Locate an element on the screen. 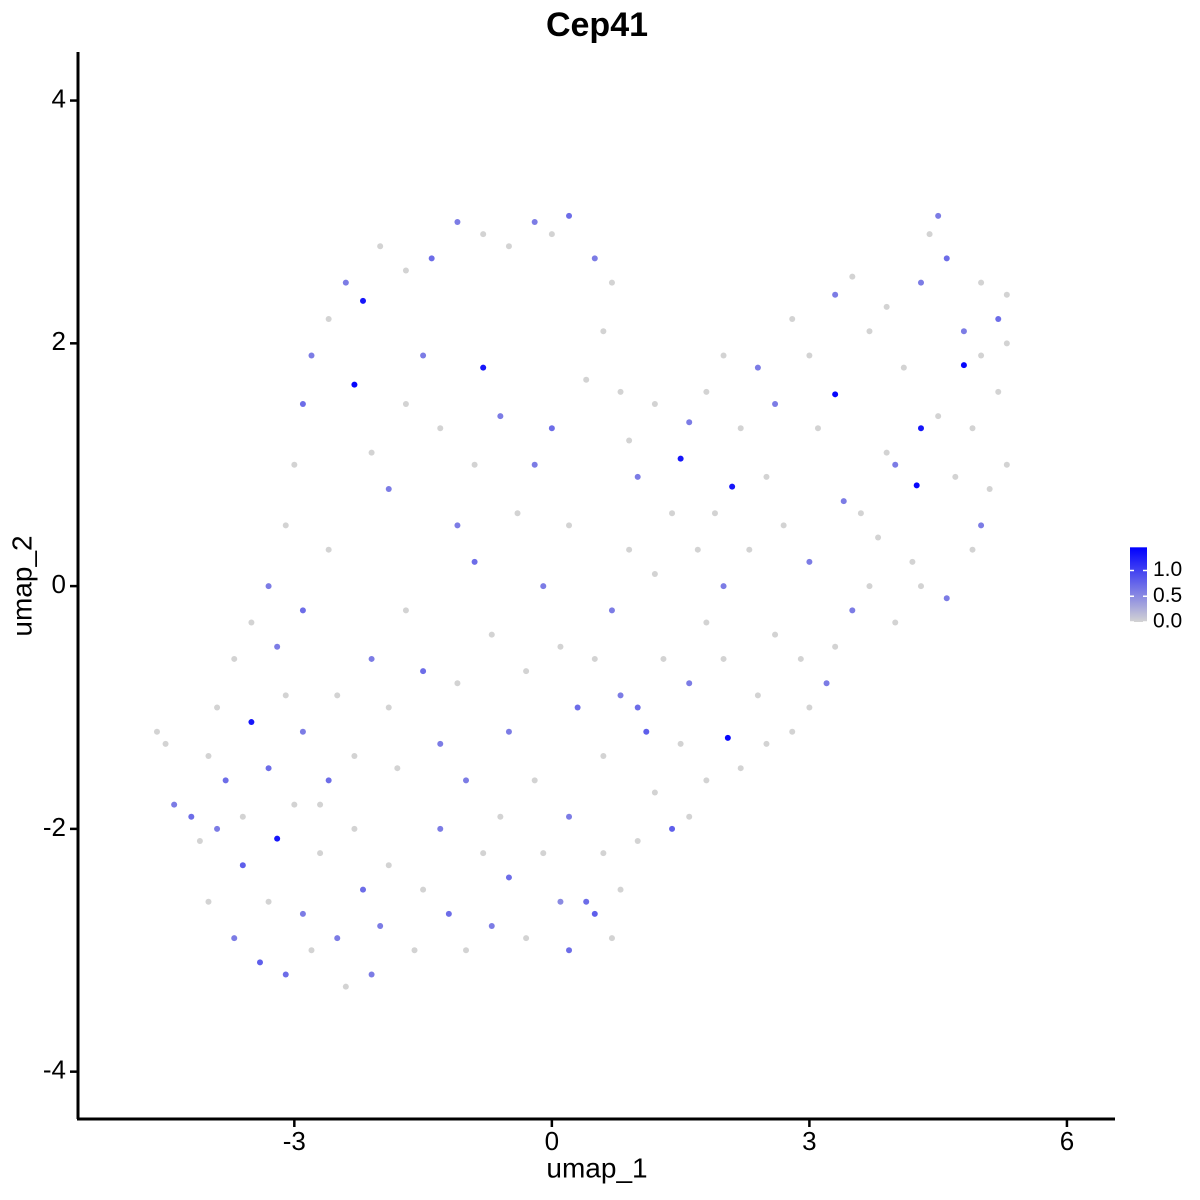  legend-label: 0.5 is located at coordinates (1167, 595).